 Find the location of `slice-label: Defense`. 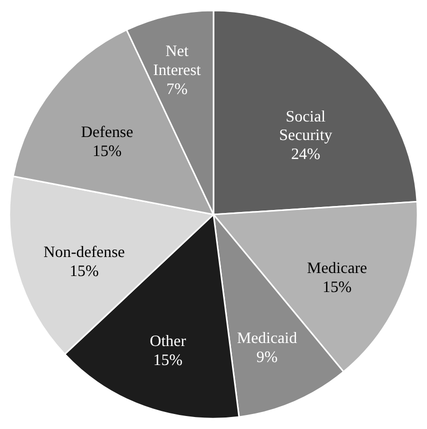

slice-label: Defense is located at coordinates (107, 132).